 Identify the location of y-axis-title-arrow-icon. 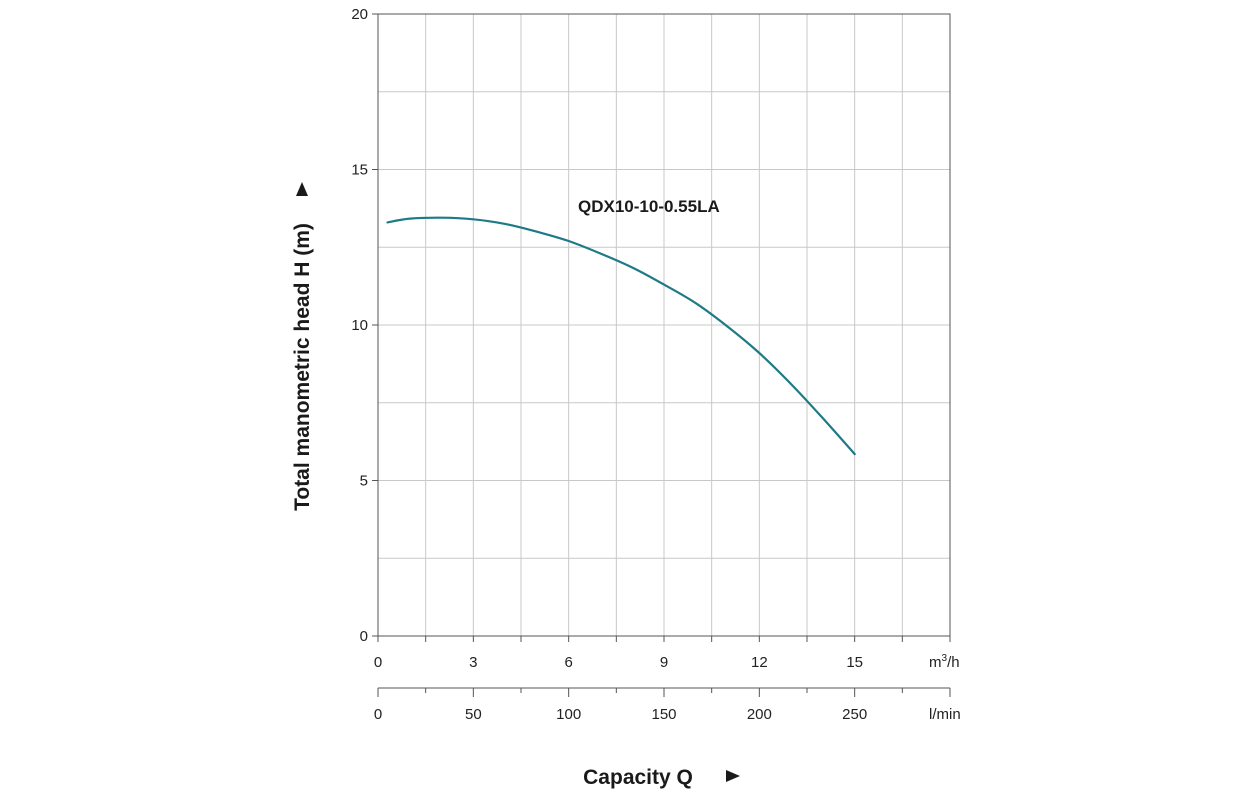
(302, 189).